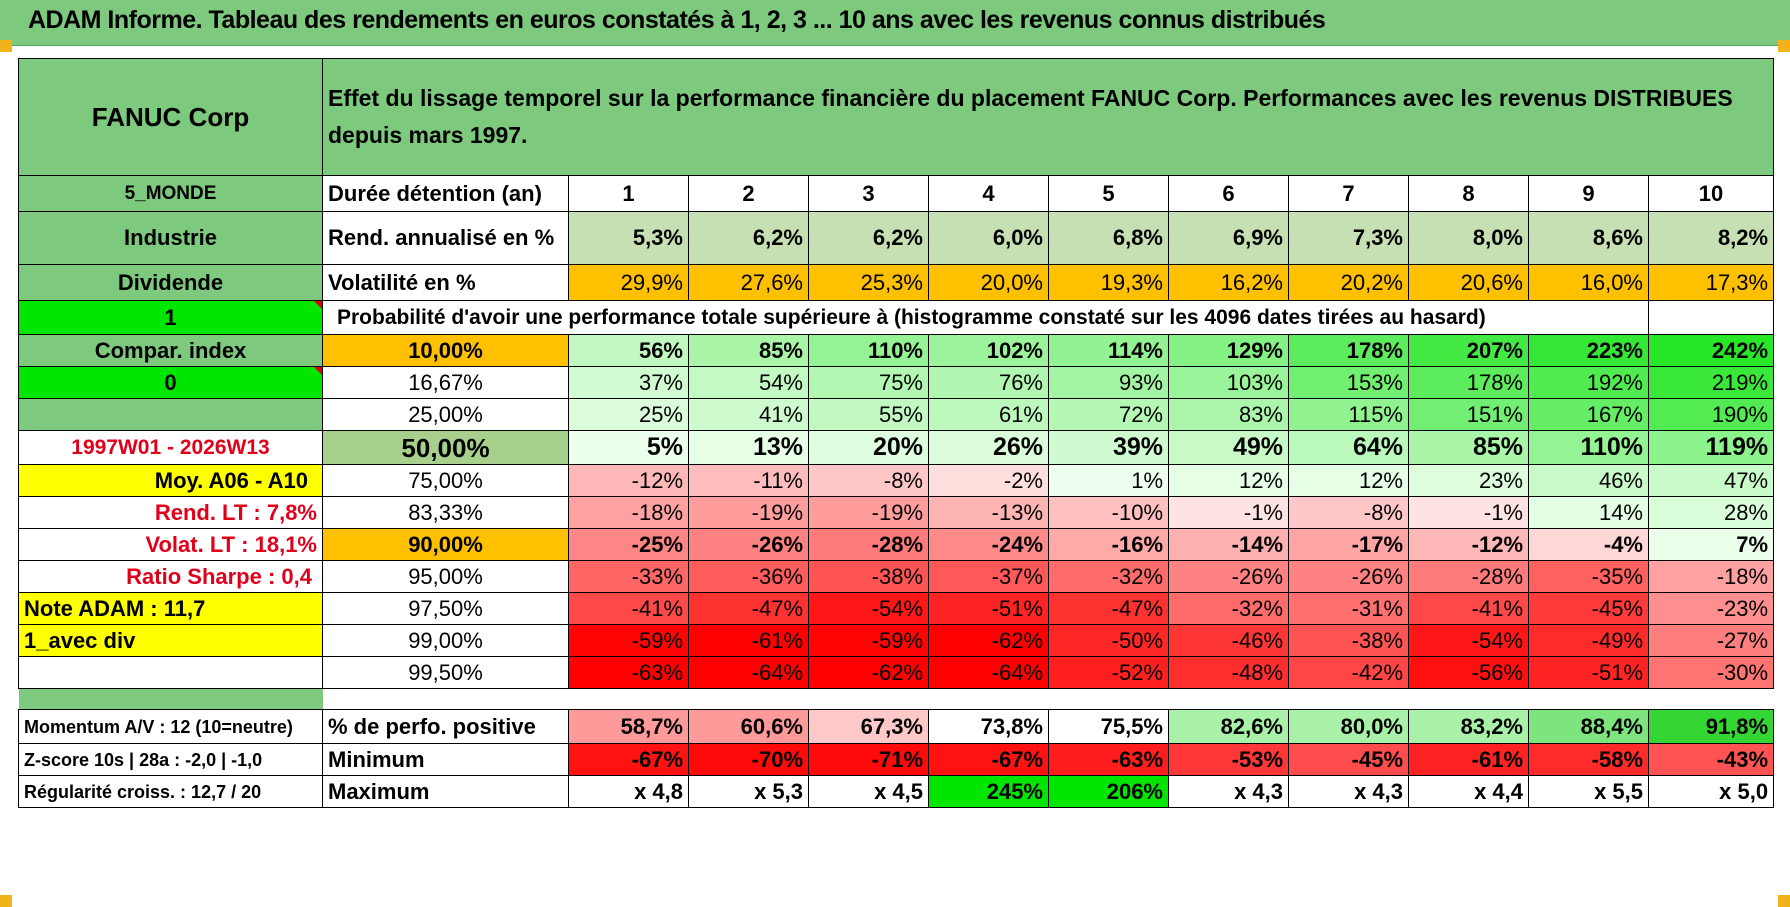 Image resolution: width=1790 pixels, height=907 pixels. What do you see at coordinates (748, 414) in the screenshot?
I see `percentile-value-cell: 41%` at bounding box center [748, 414].